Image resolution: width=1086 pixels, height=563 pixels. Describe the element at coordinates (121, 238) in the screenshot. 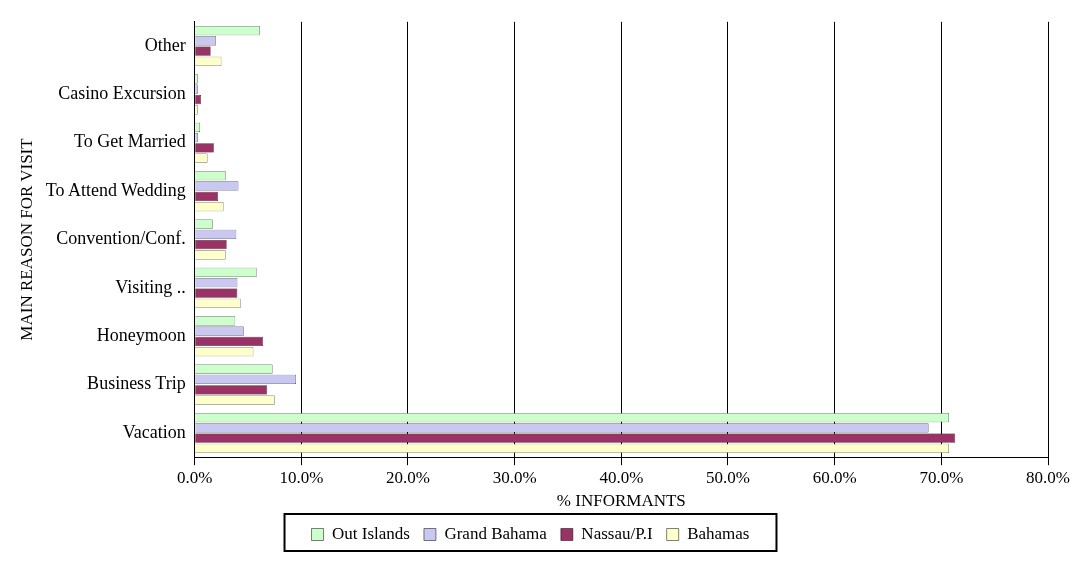

I see `y-tick-label: Convention/Conf.` at that location.